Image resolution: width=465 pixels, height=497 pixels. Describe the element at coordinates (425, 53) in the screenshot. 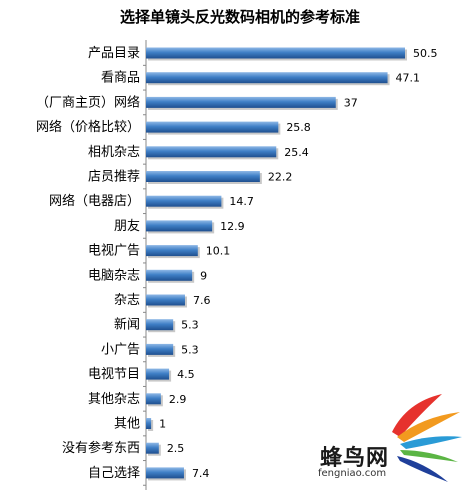

I see `value-label: 50.5` at that location.